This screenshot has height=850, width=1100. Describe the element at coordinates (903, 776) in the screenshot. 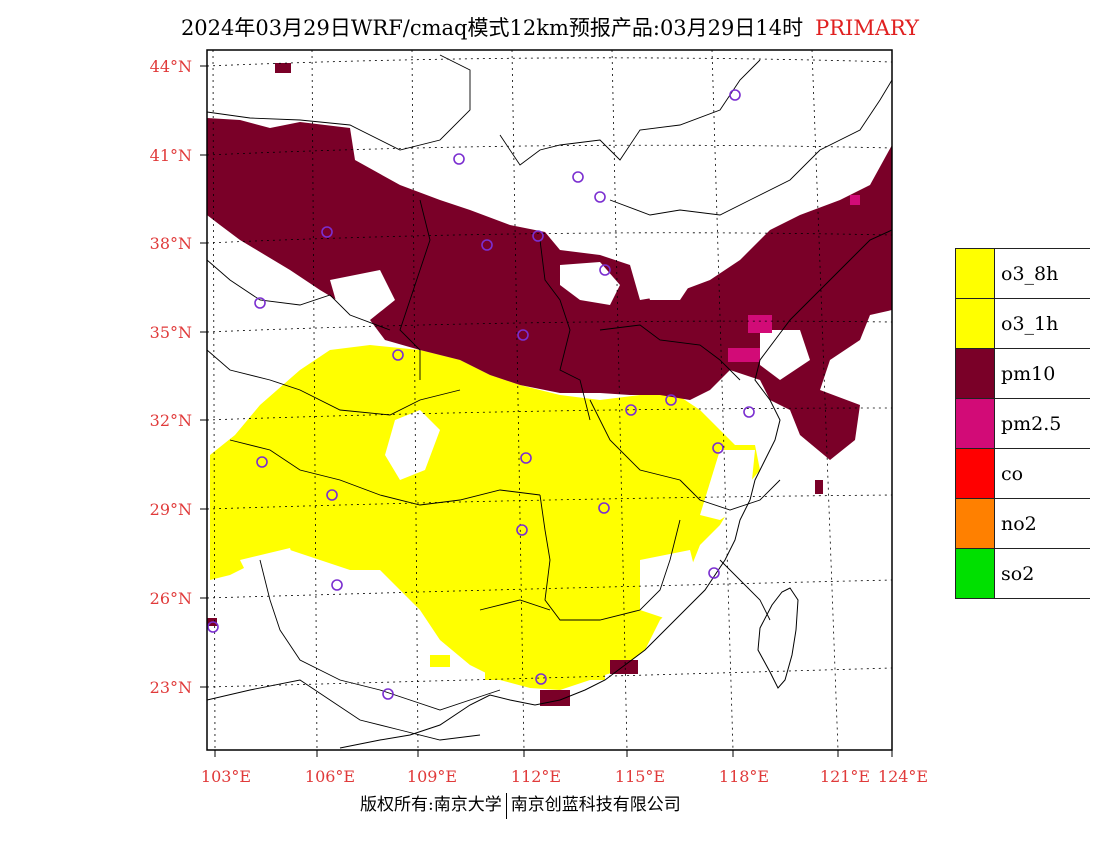

I see `lon-label: 124°E` at that location.